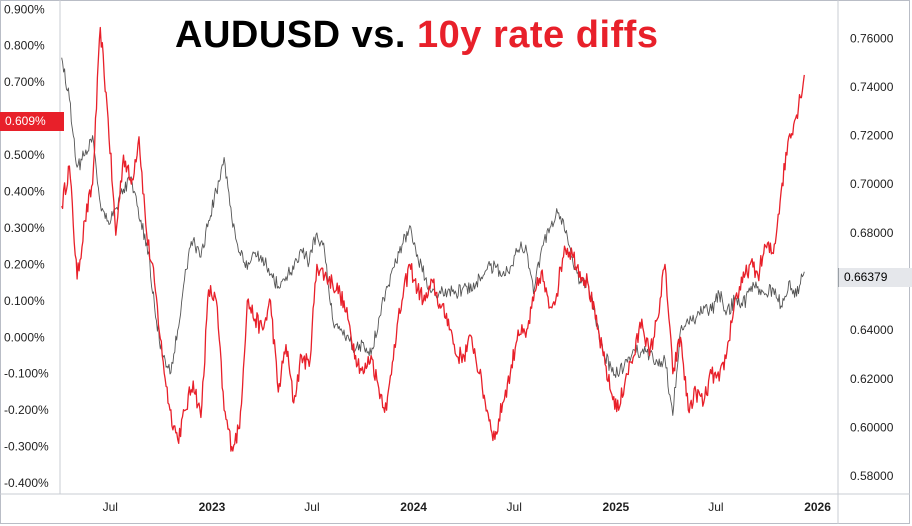 This screenshot has width=912, height=526. What do you see at coordinates (26, 483) in the screenshot?
I see `left-tick-label: -0.400%` at bounding box center [26, 483].